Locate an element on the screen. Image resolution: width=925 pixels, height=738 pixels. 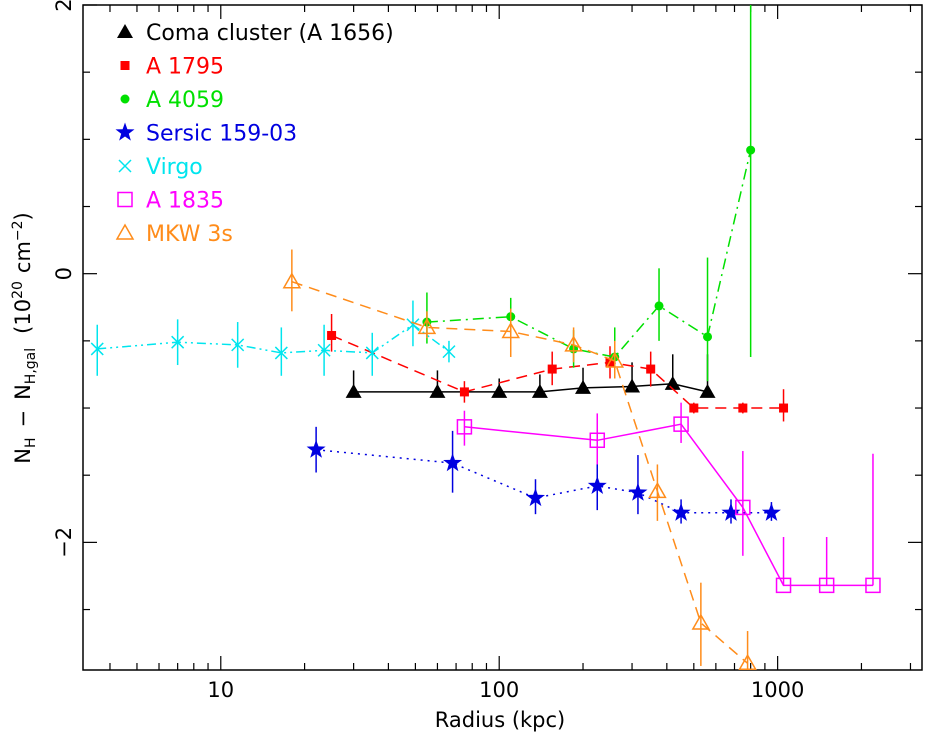
series-line-virgo is located at coordinates (273, 338).